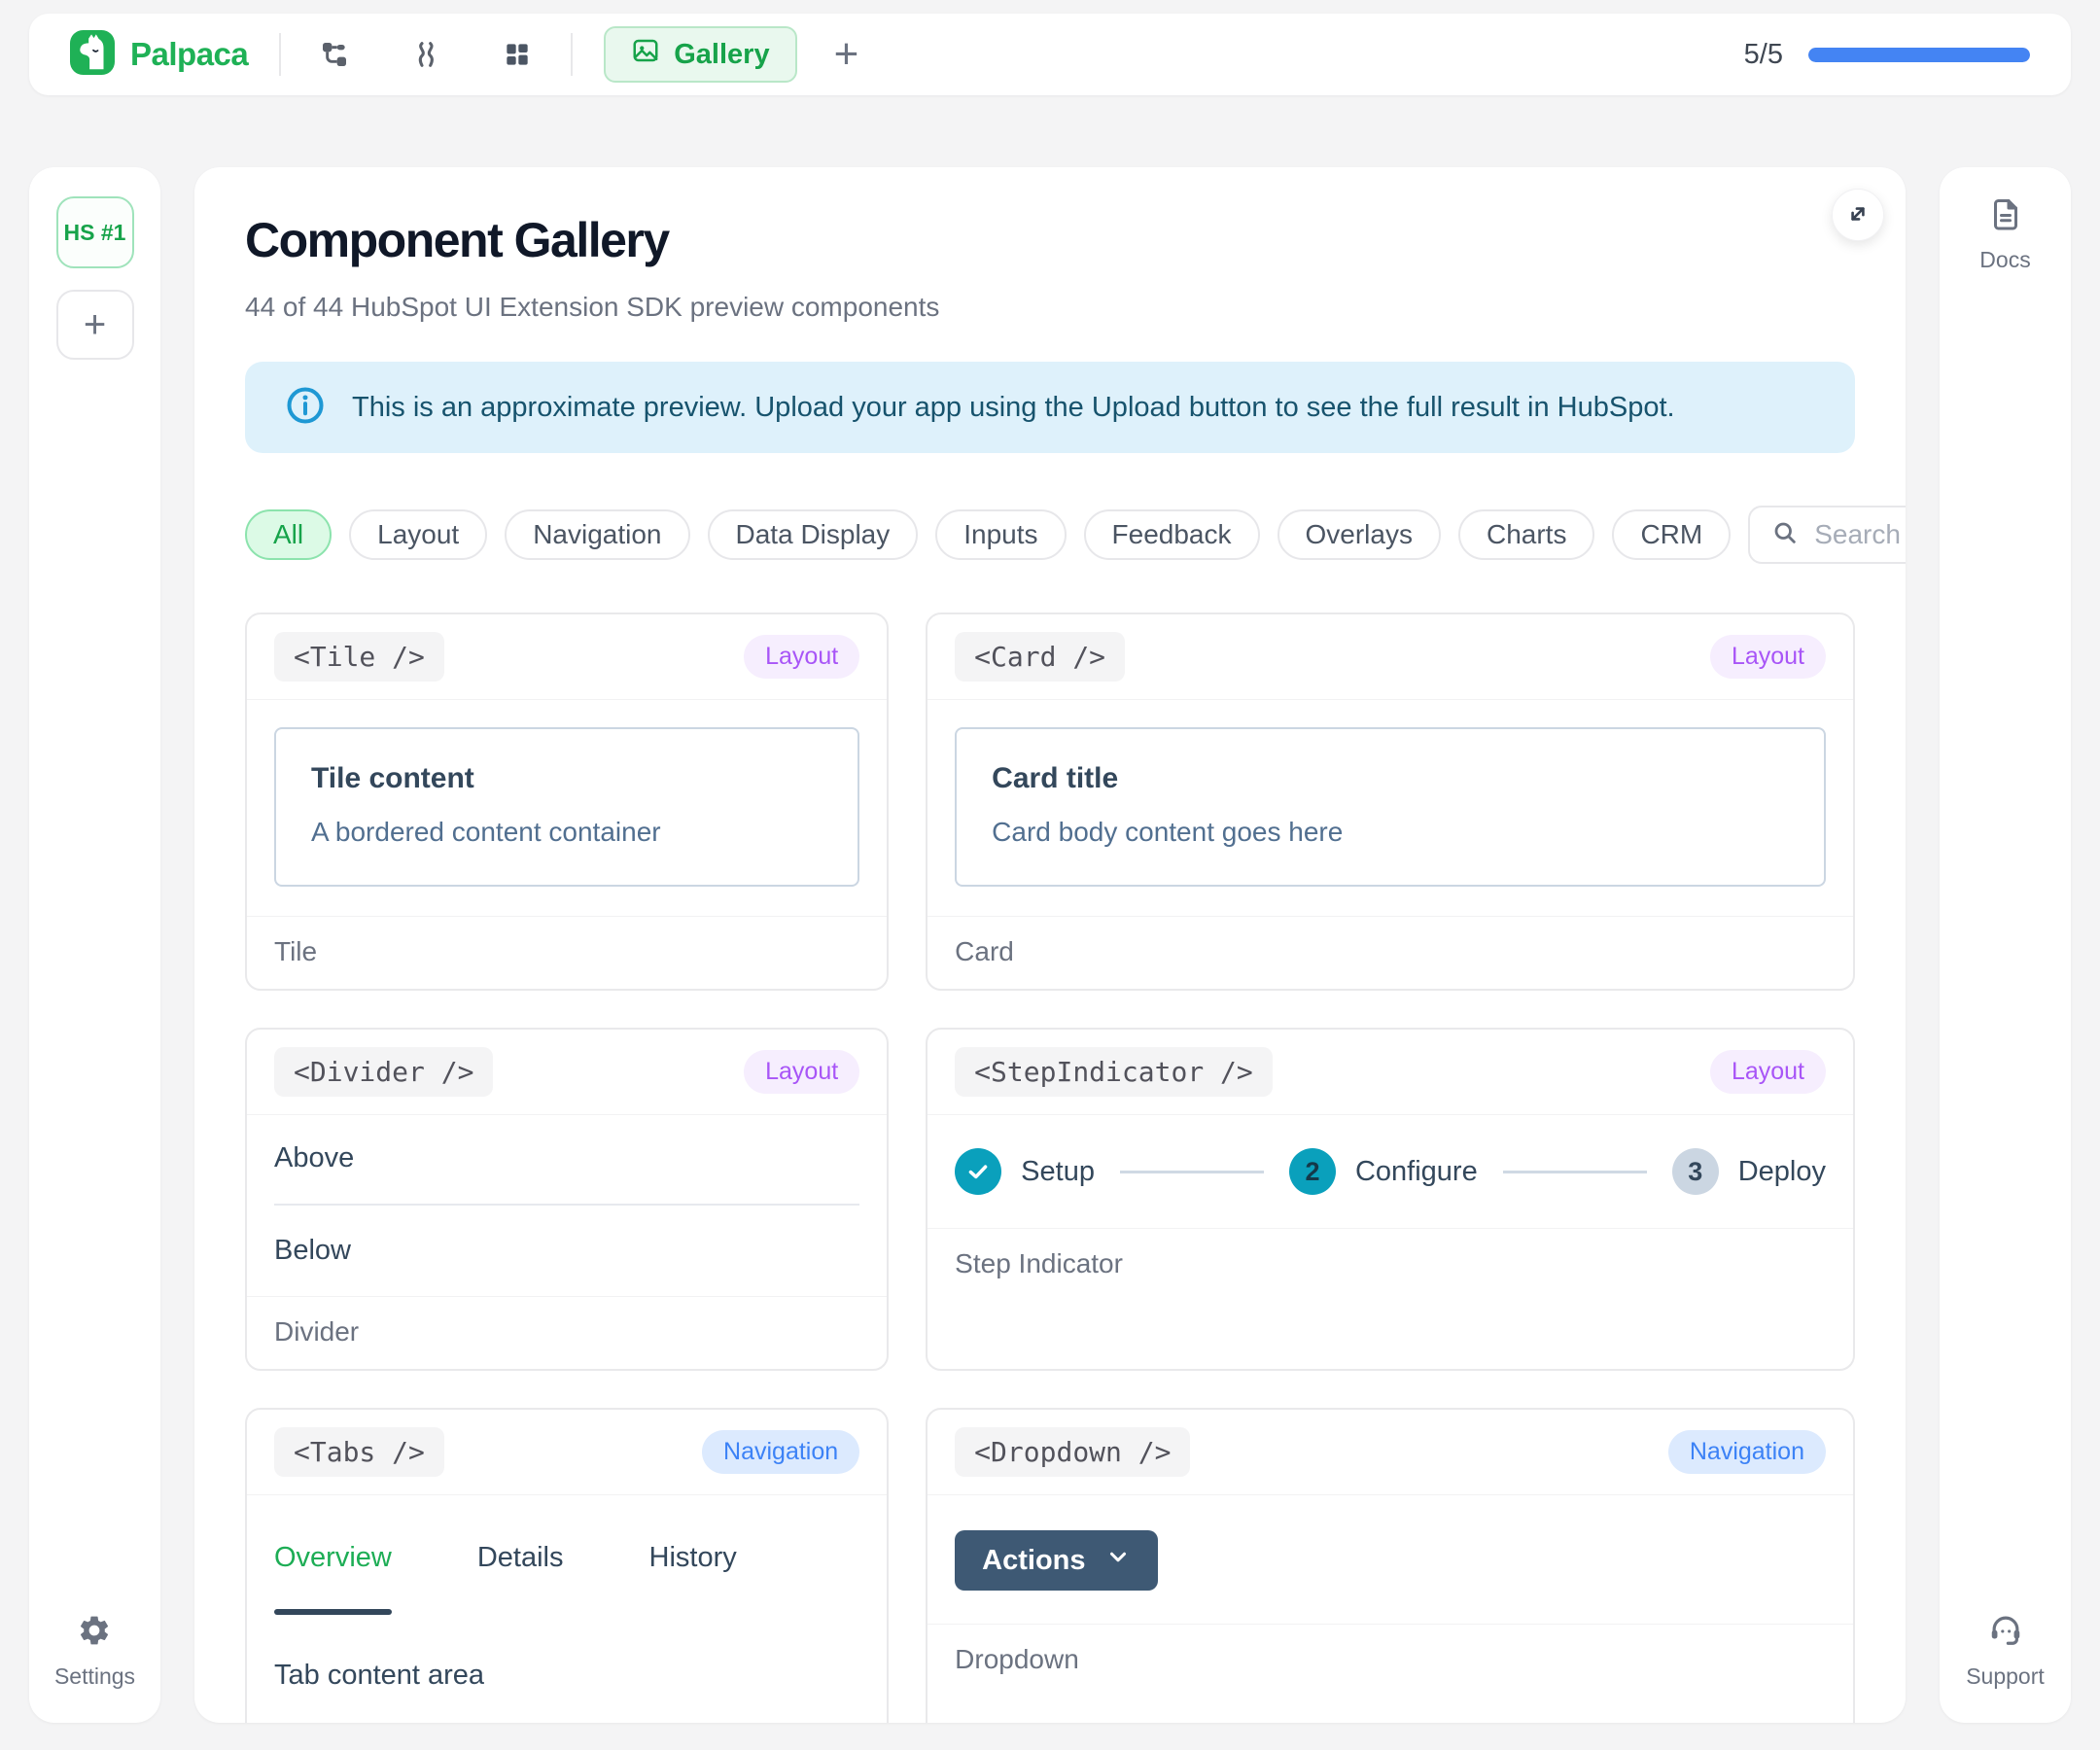 This screenshot has width=2100, height=1750. Describe the element at coordinates (1171, 534) in the screenshot. I see `filter-chip-feedback: Feedback` at that location.